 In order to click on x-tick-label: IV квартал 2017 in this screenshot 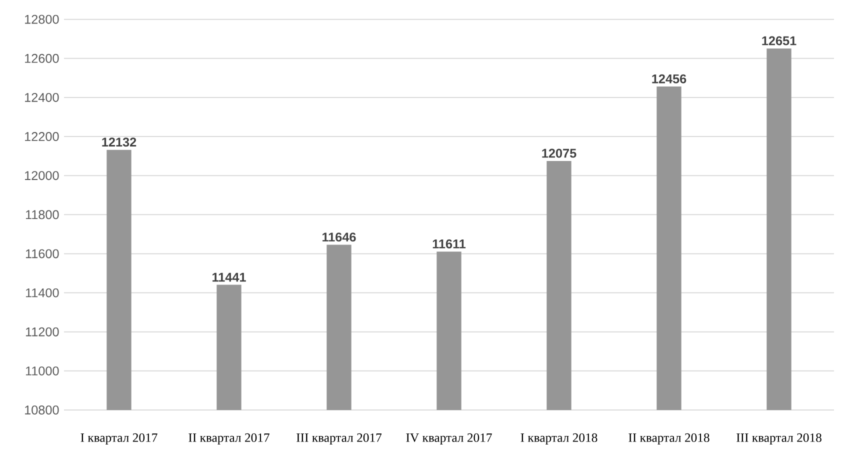, I will do `click(449, 438)`.